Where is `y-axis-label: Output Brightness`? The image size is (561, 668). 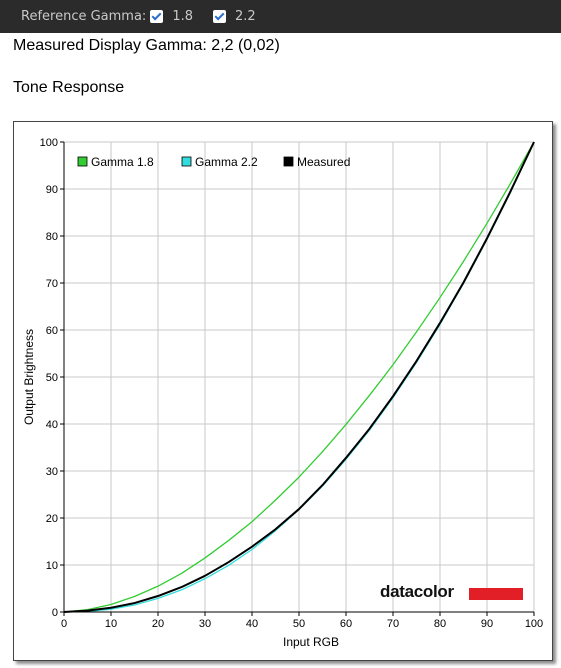 y-axis-label: Output Brightness is located at coordinates (29, 377).